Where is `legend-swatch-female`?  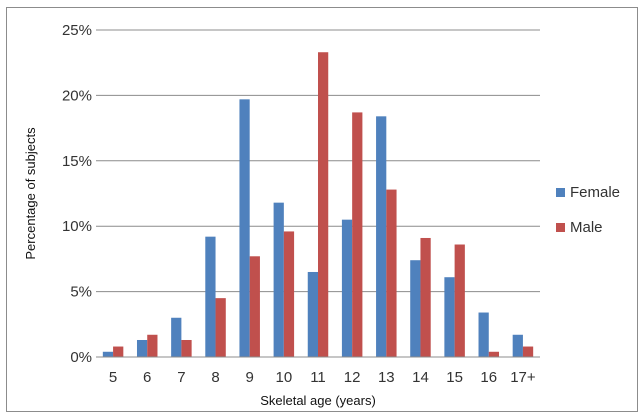 legend-swatch-female is located at coordinates (560, 192).